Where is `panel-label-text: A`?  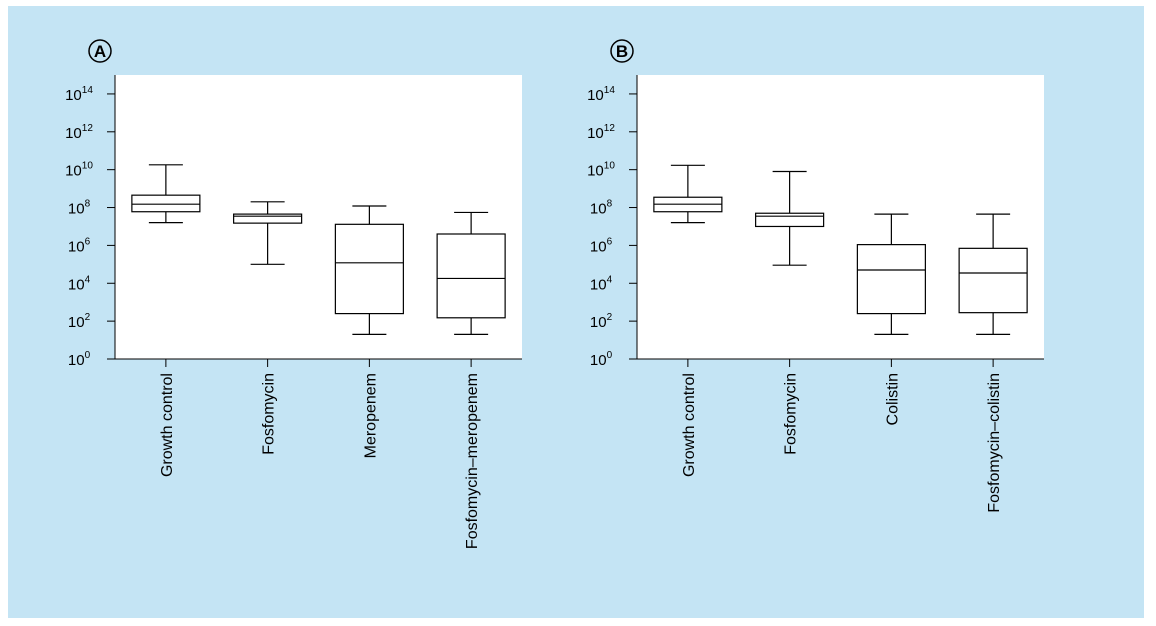
panel-label-text: A is located at coordinates (100, 51).